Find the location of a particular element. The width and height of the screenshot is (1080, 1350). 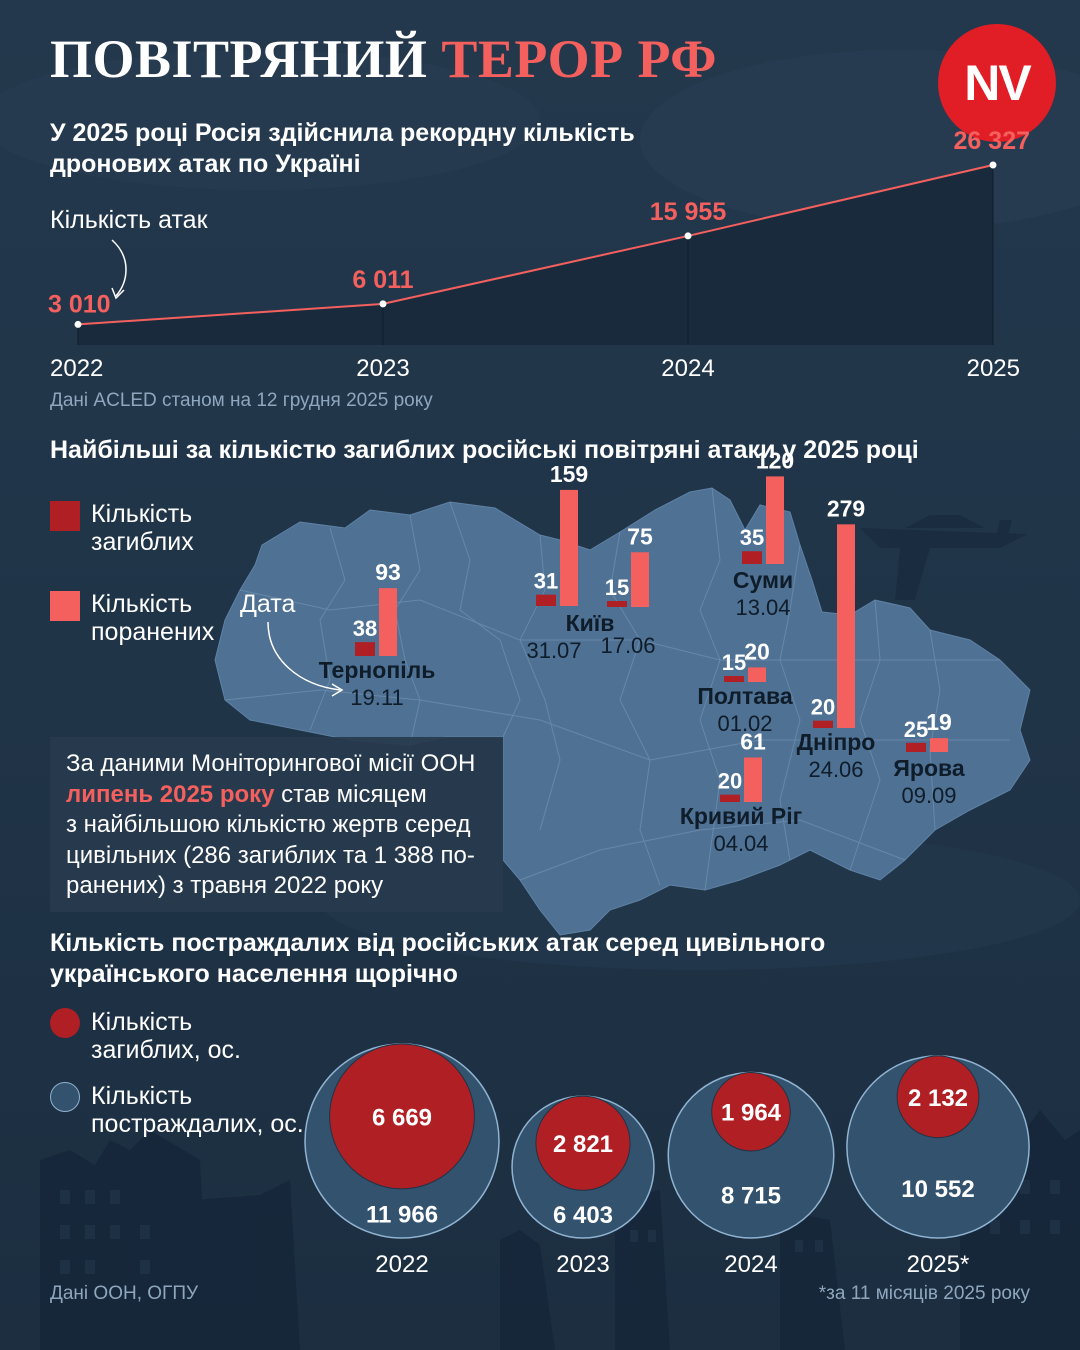

date-label-2: 17.06 is located at coordinates (627, 645).